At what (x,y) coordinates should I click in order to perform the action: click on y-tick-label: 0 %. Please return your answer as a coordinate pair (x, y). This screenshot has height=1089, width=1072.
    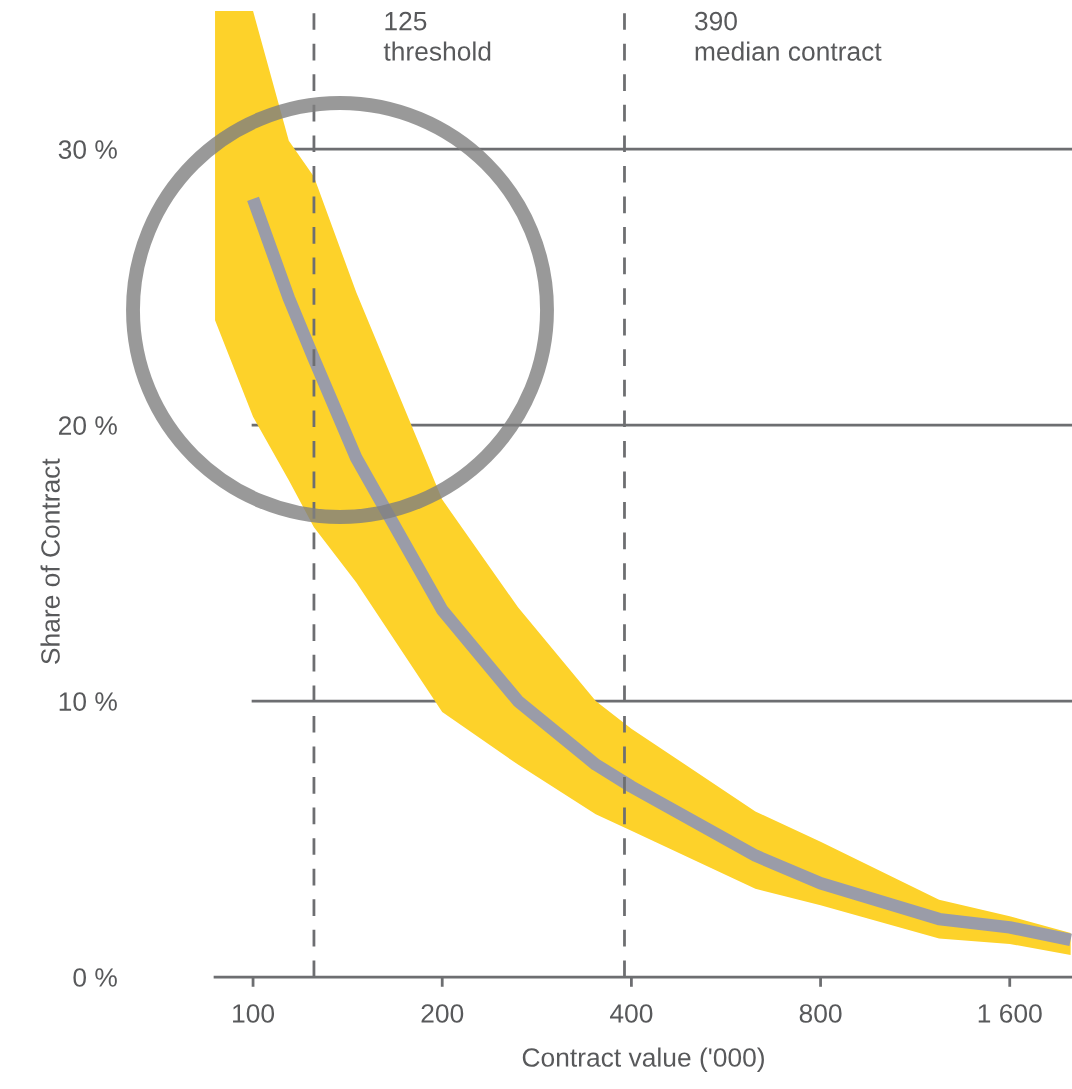
    Looking at the image, I should click on (95, 977).